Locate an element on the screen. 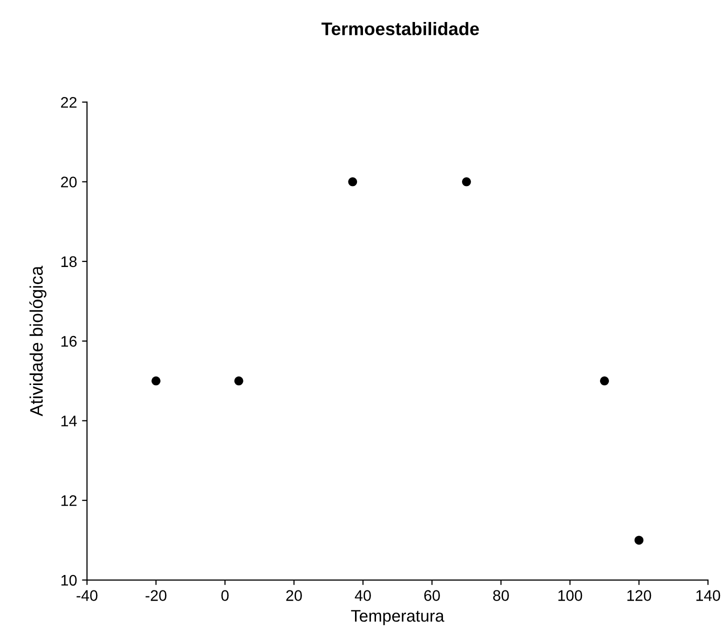 The height and width of the screenshot is (628, 728). chart-title: Termoestabilidade is located at coordinates (400, 29).